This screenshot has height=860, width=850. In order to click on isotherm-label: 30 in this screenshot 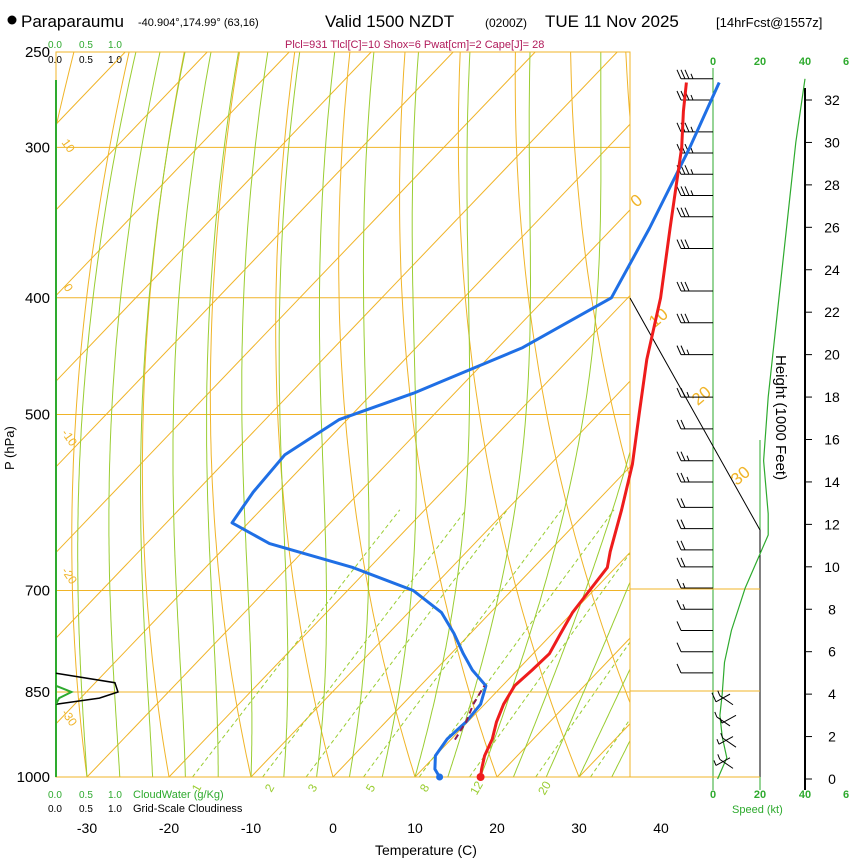, I will do `click(740, 475)`.